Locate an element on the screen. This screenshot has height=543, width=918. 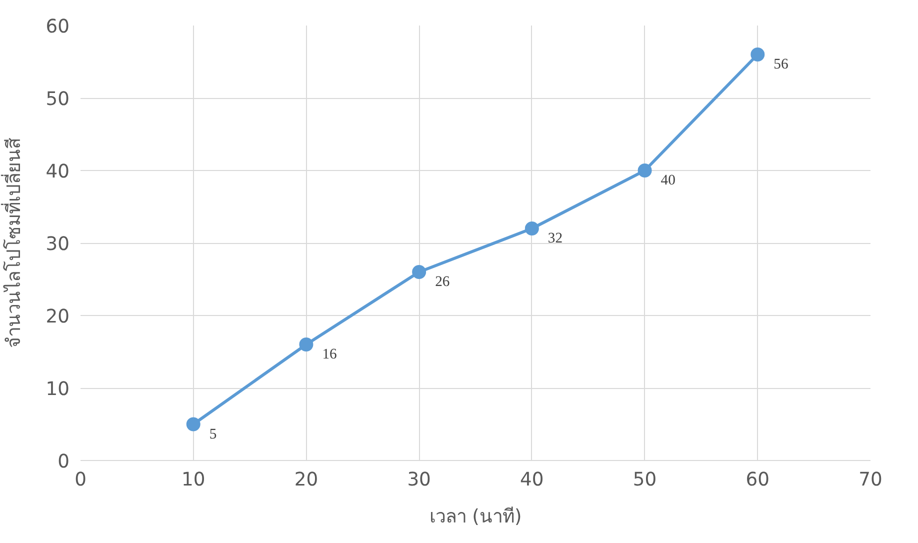
x-tick-label: 60 is located at coordinates (758, 480).